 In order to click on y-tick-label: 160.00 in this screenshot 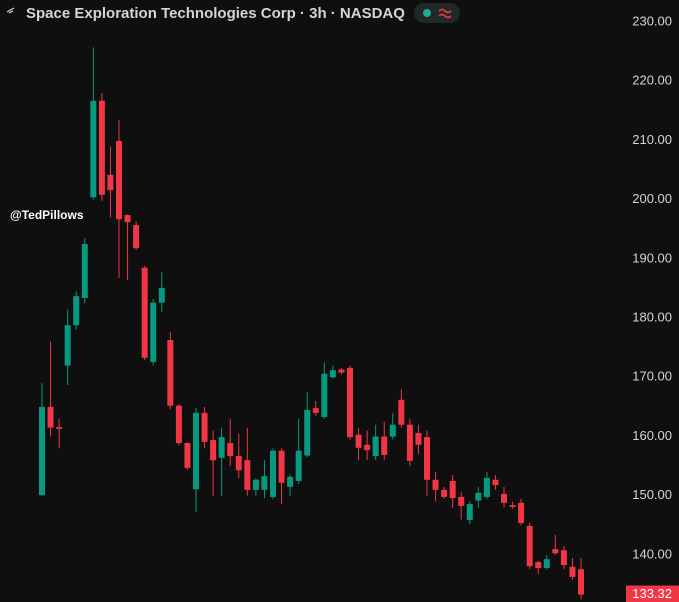, I will do `click(652, 435)`.